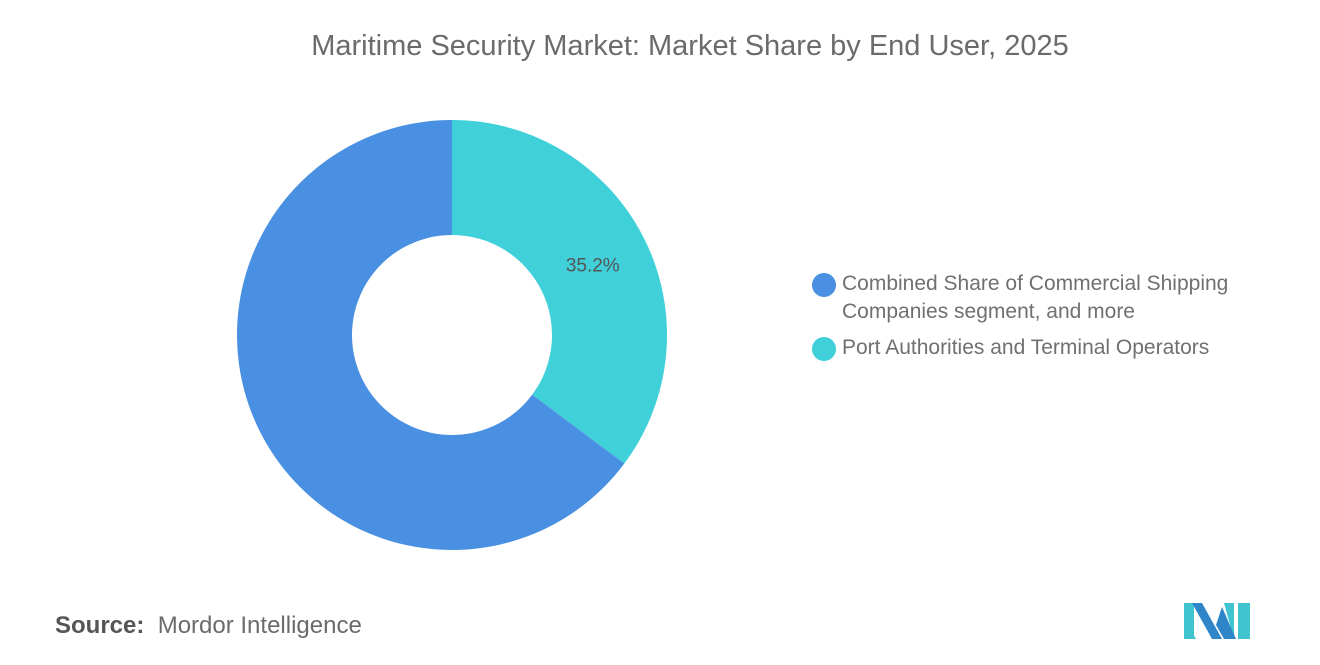 The height and width of the screenshot is (665, 1320). What do you see at coordinates (100, 625) in the screenshot?
I see `source-label: Source:` at bounding box center [100, 625].